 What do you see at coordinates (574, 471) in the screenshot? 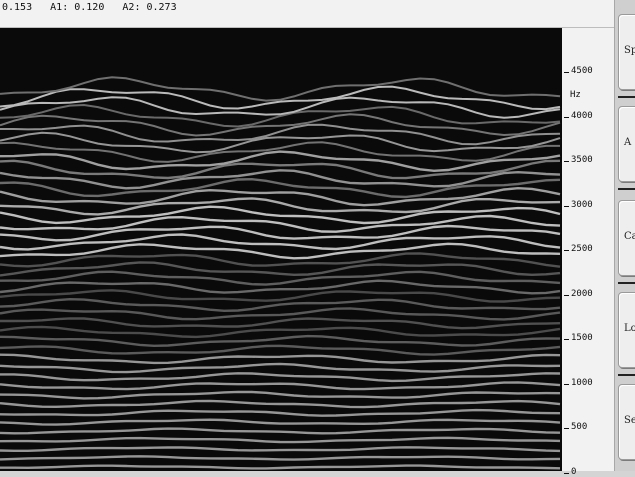
I see `axis-tick-label: 0` at bounding box center [574, 471].